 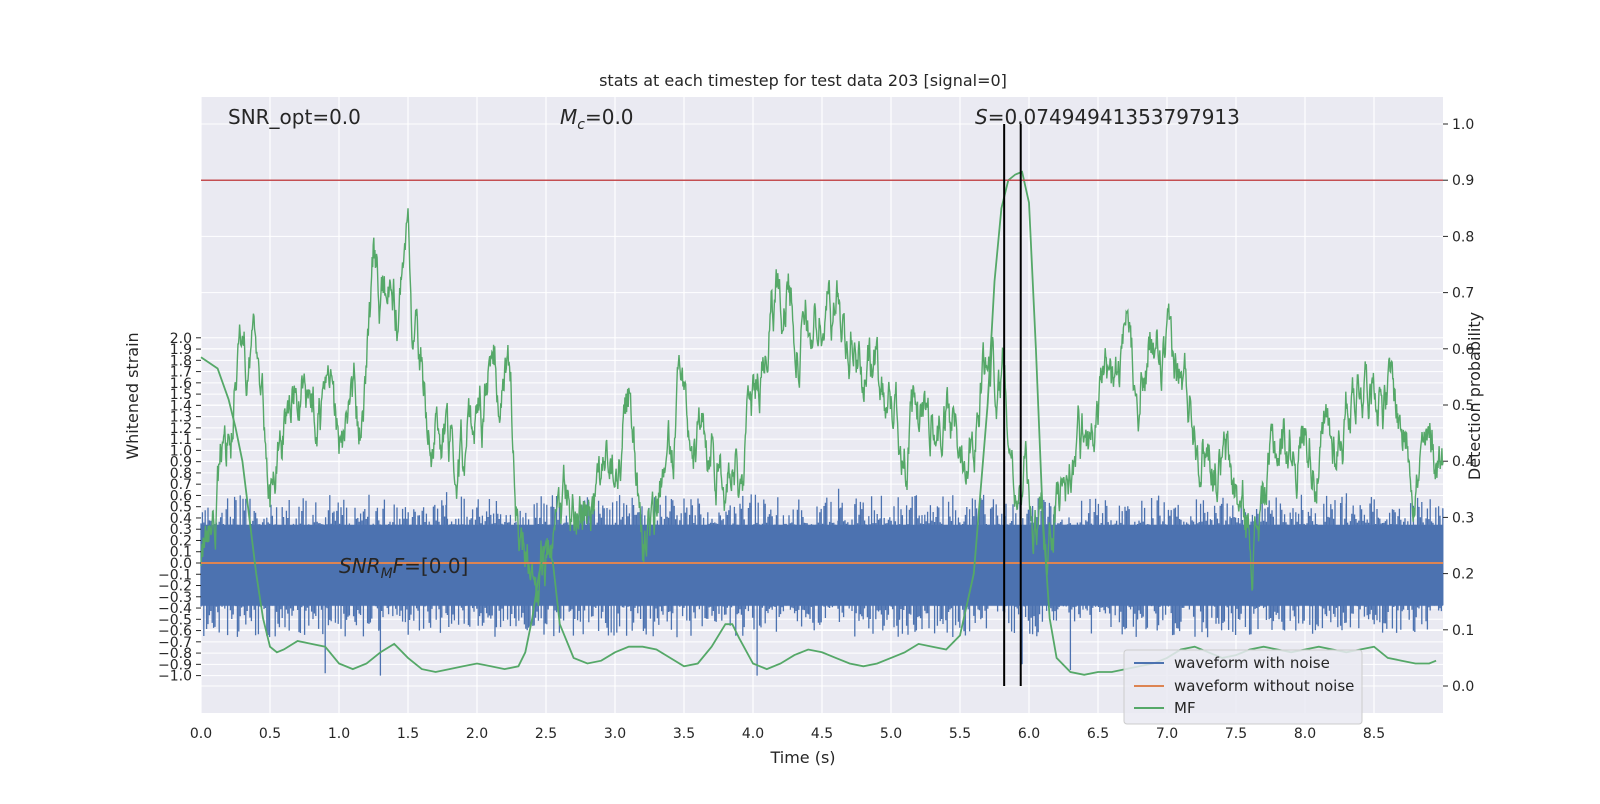 I want to click on y-left-tick-label: 1.0, so click(x=181, y=451).